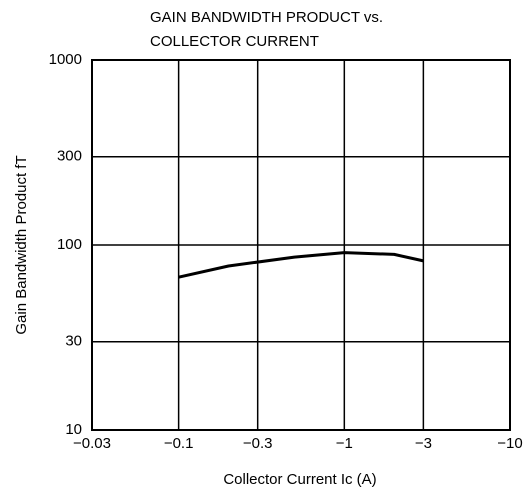 This screenshot has height=495, width=525. Describe the element at coordinates (92, 443) in the screenshot. I see `x-tick-label: −0.03` at that location.